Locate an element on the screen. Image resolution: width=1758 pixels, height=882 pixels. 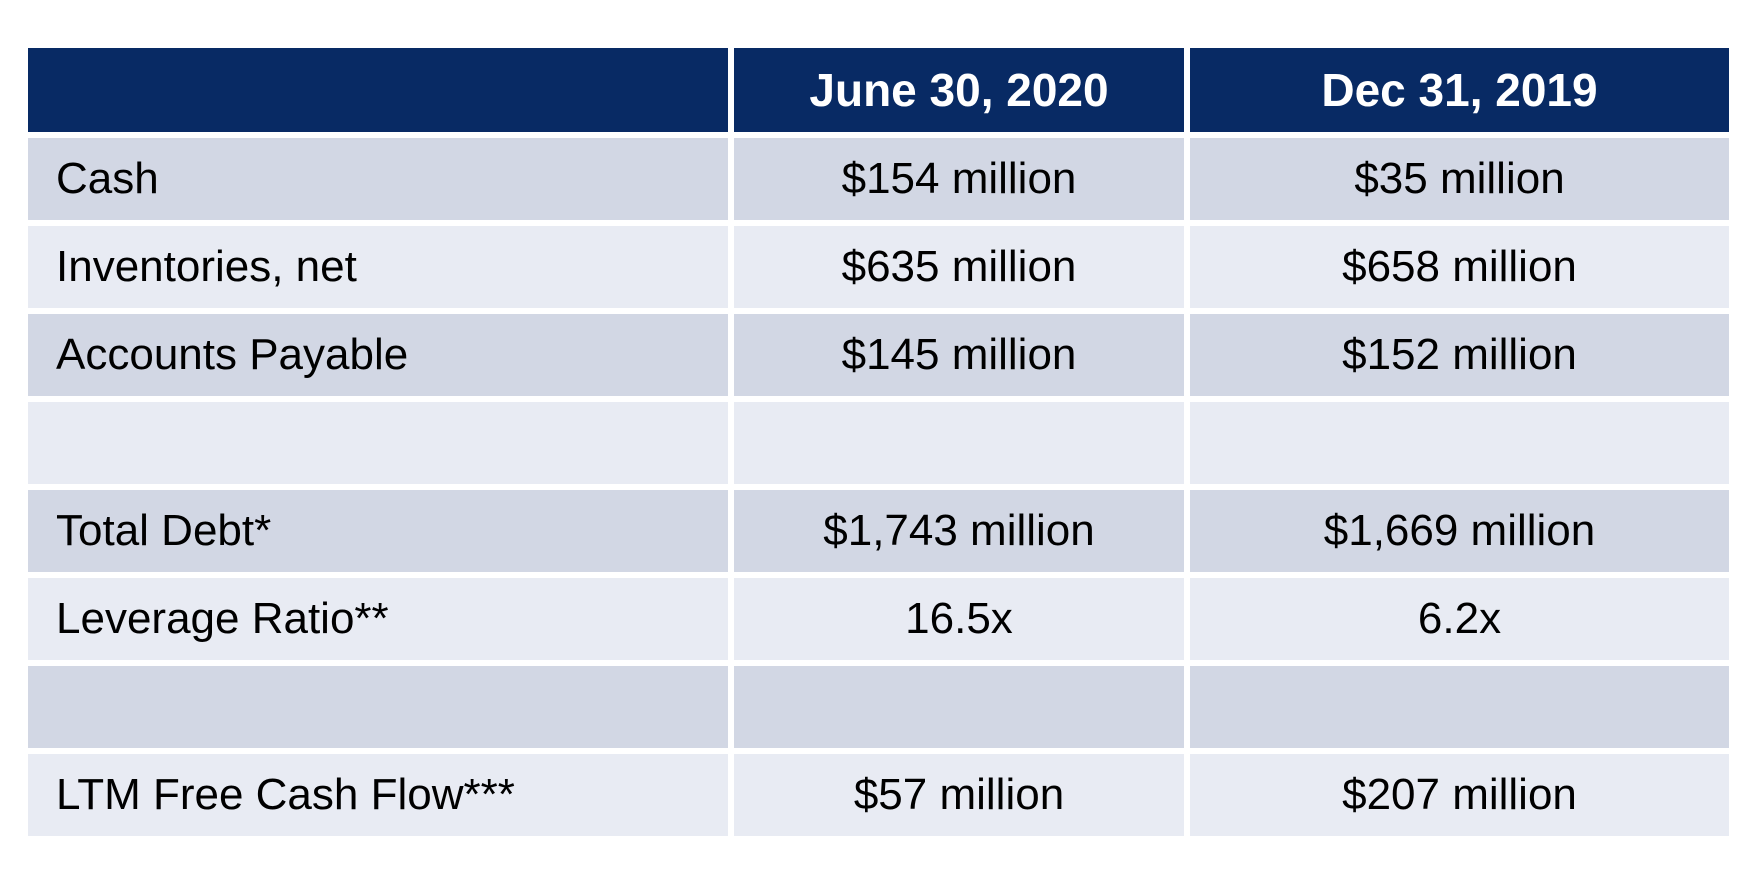
row-label-accounts-payable: Accounts Payable is located at coordinates (378, 355).